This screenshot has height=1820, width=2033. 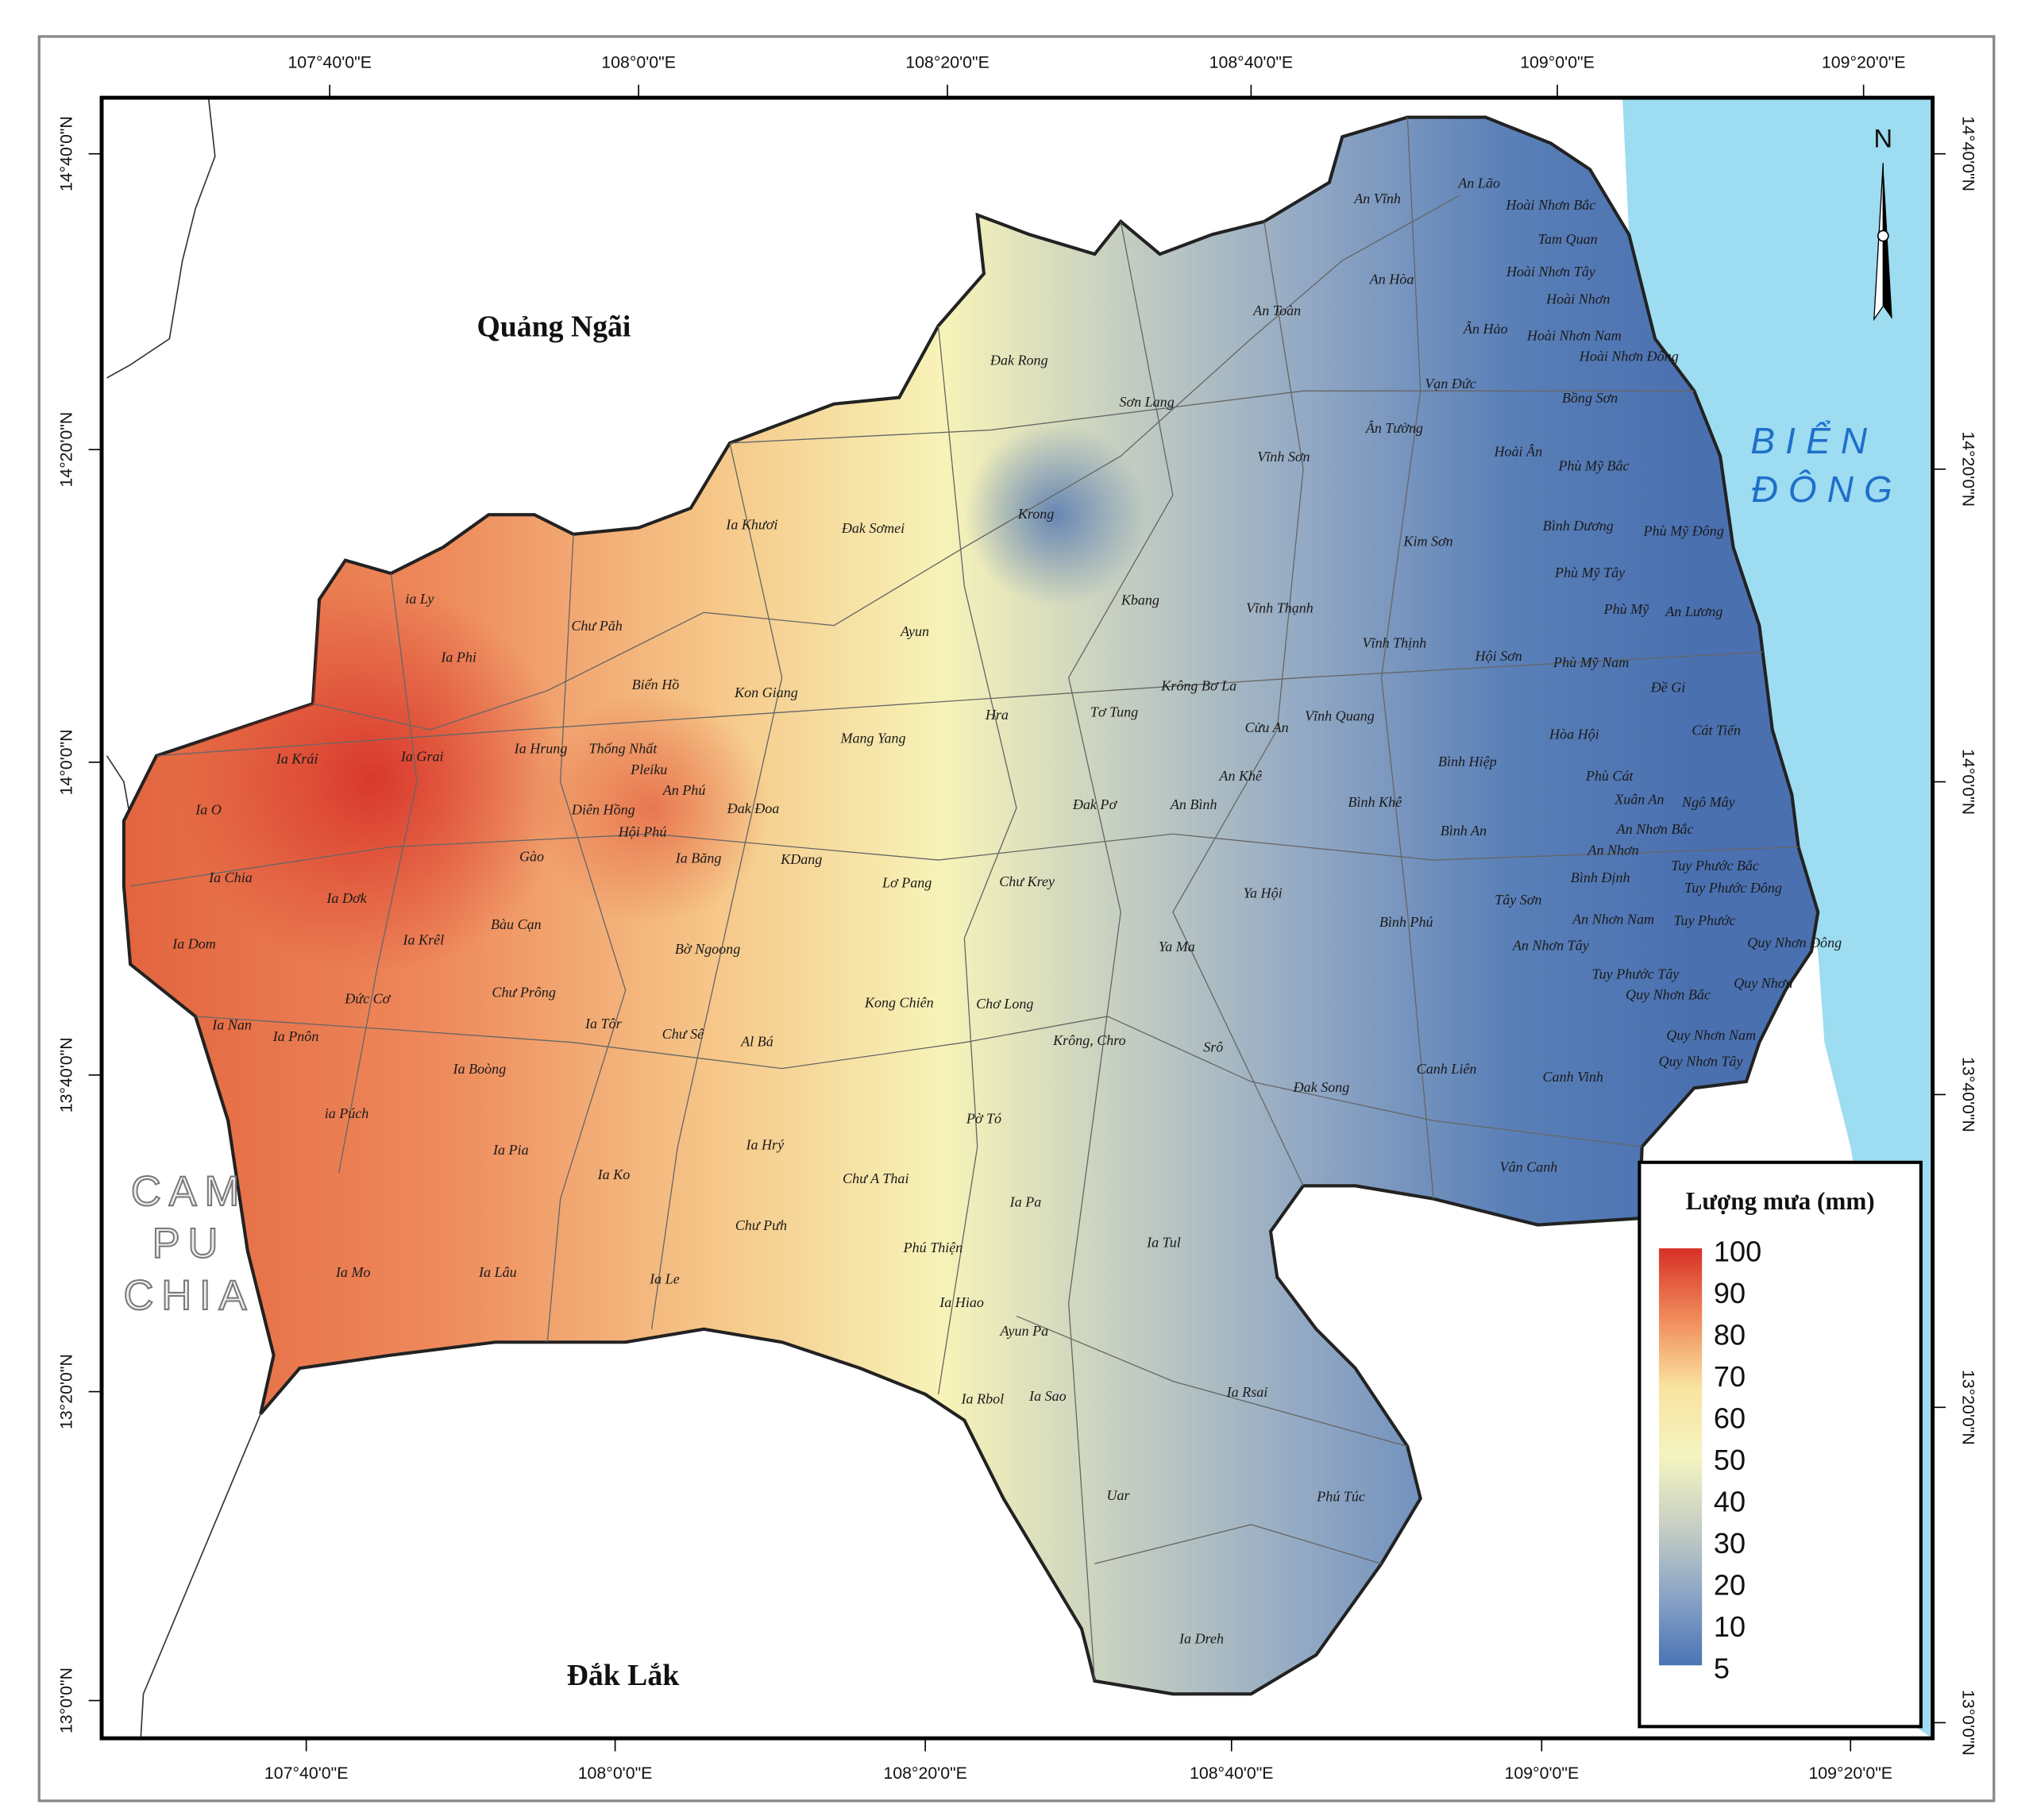 What do you see at coordinates (541, 749) in the screenshot?
I see `place-label: Ia Hrung` at bounding box center [541, 749].